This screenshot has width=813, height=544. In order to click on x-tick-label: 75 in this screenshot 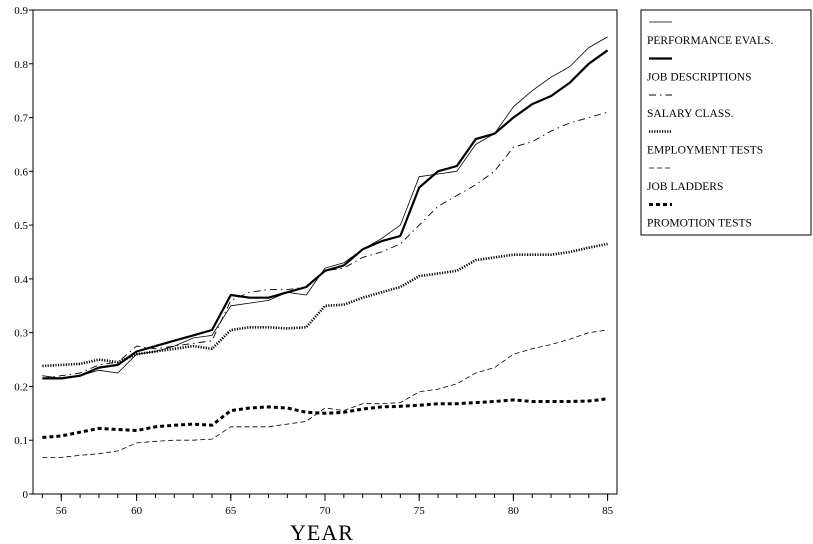, I will do `click(420, 511)`.